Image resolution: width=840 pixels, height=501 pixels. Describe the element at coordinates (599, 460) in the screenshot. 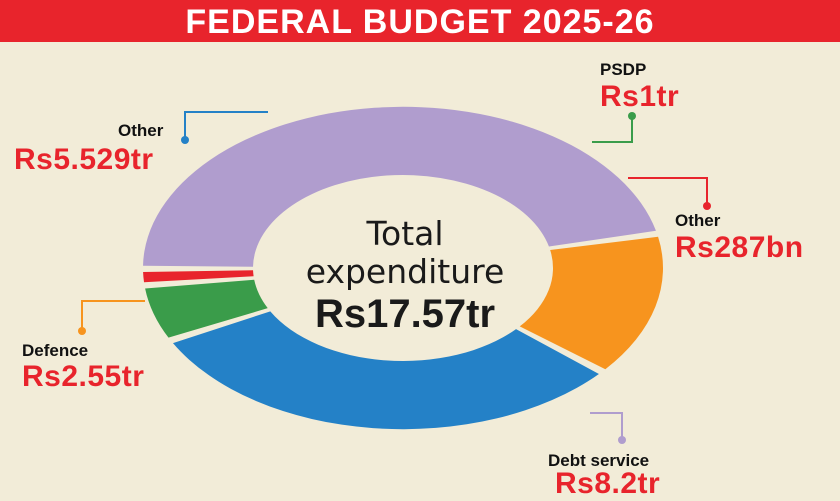

I see `label-debt-name: Debt service` at that location.